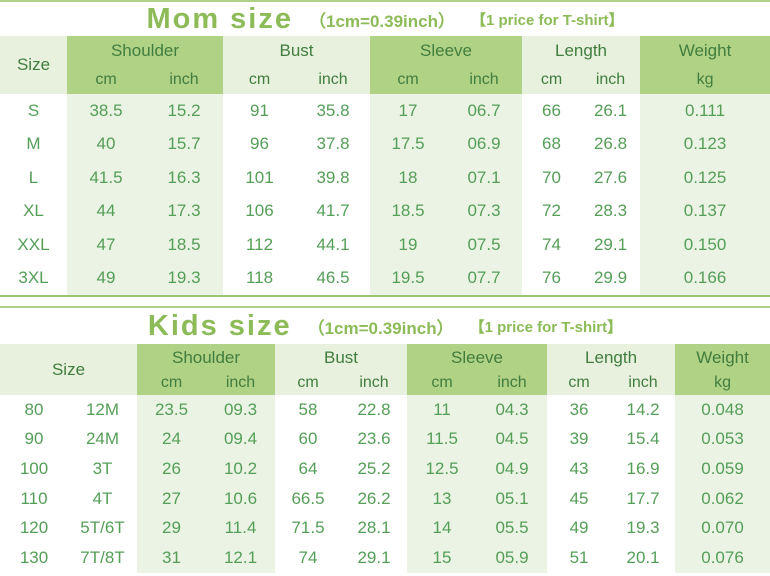 This screenshot has width=770, height=576. I want to click on cell: 96, so click(259, 144).